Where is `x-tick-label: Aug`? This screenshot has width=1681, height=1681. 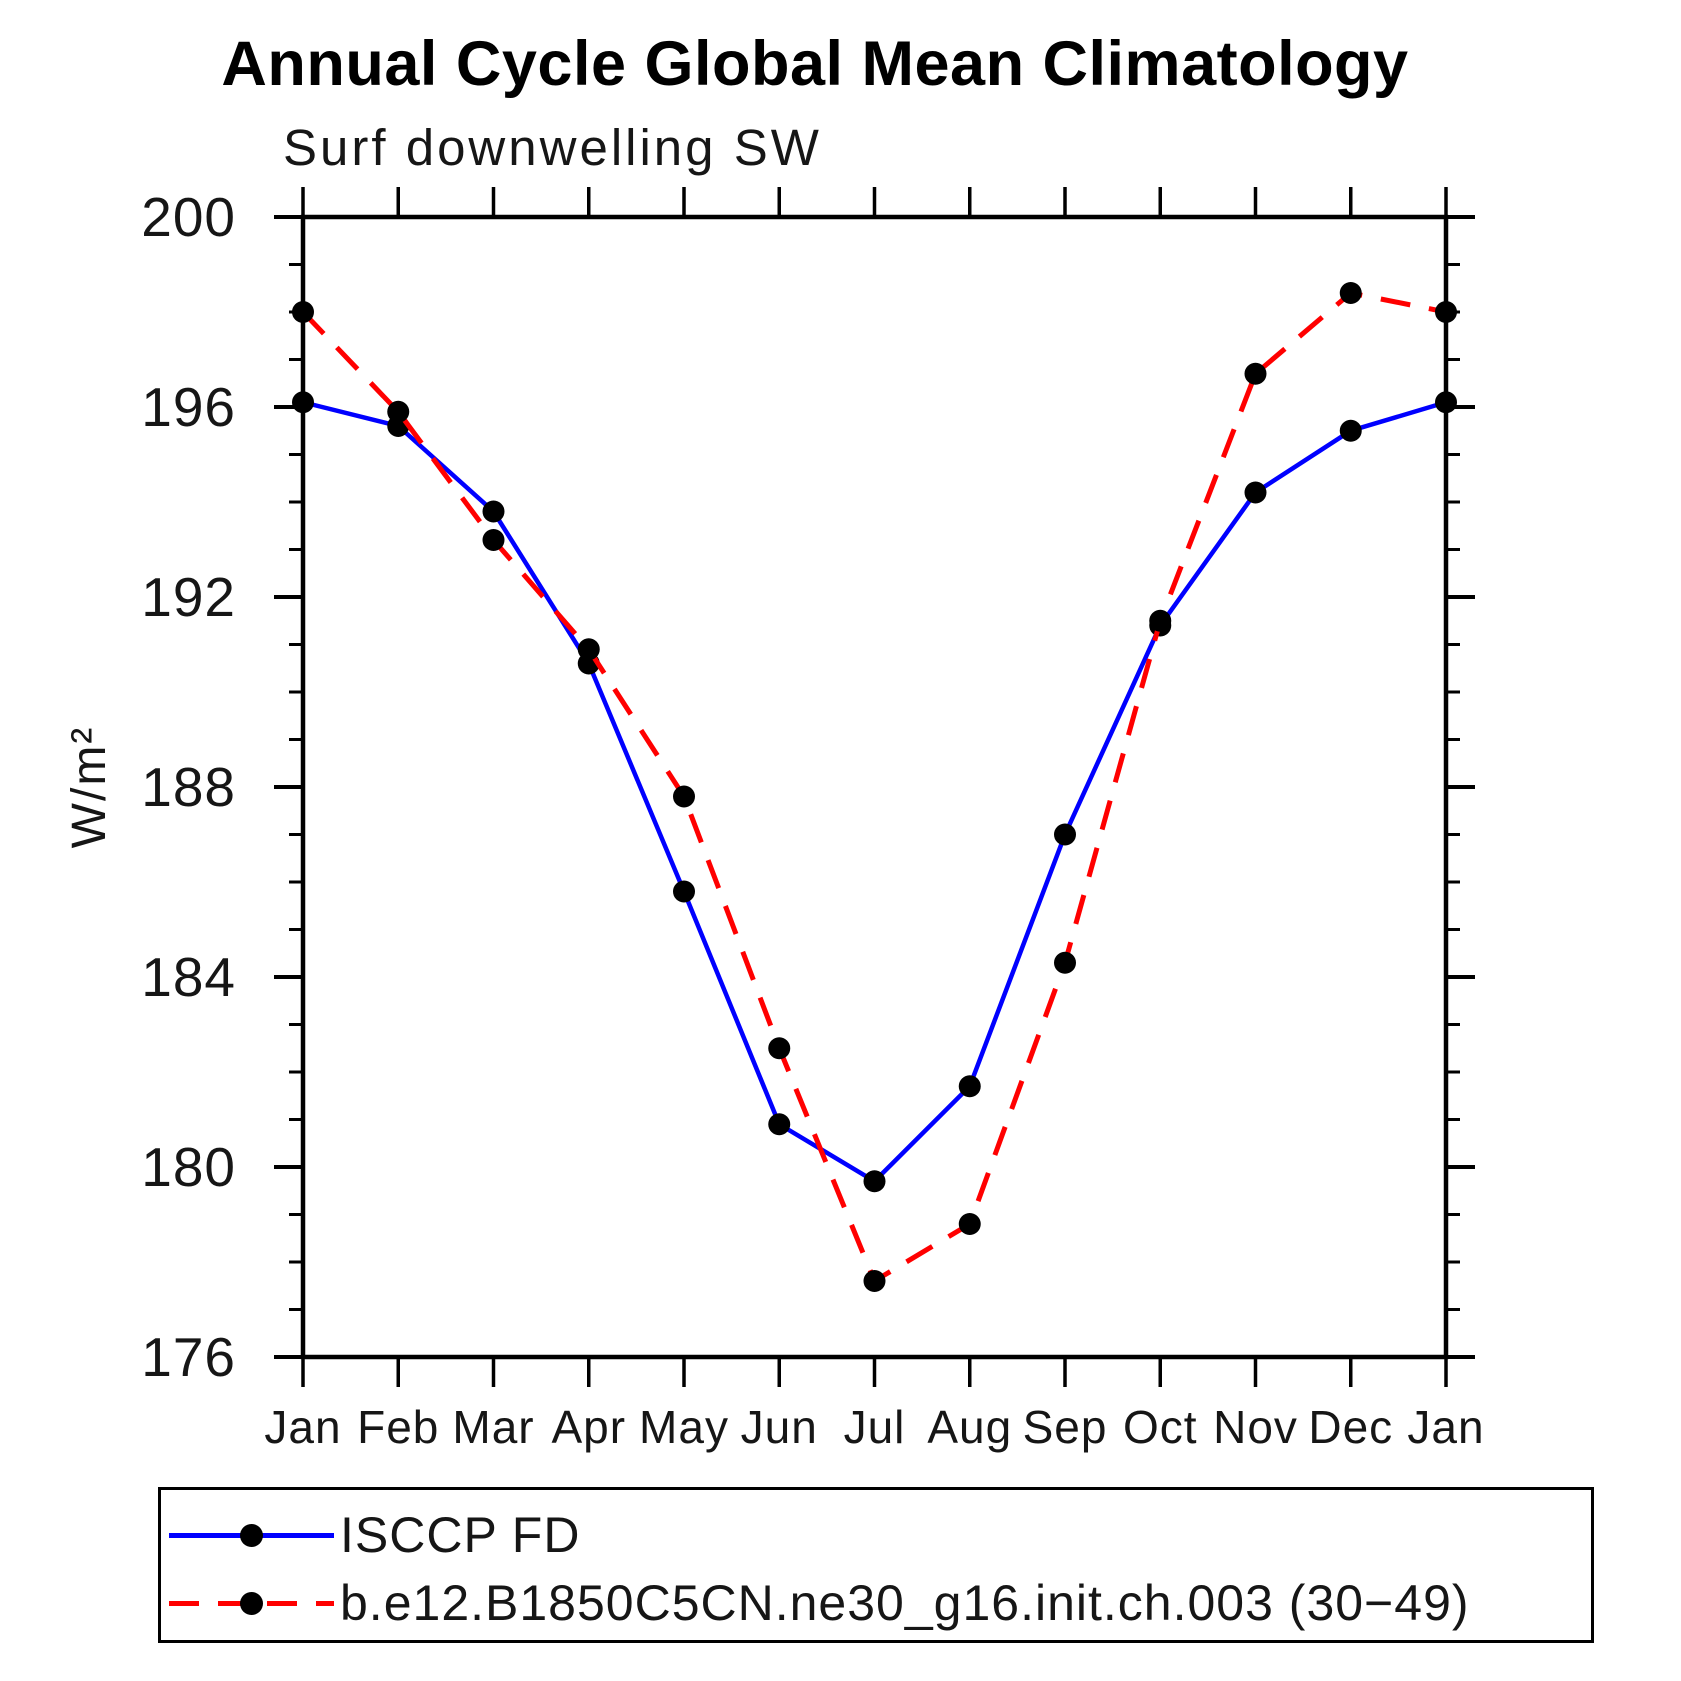
x-tick-label: Aug is located at coordinates (969, 1427).